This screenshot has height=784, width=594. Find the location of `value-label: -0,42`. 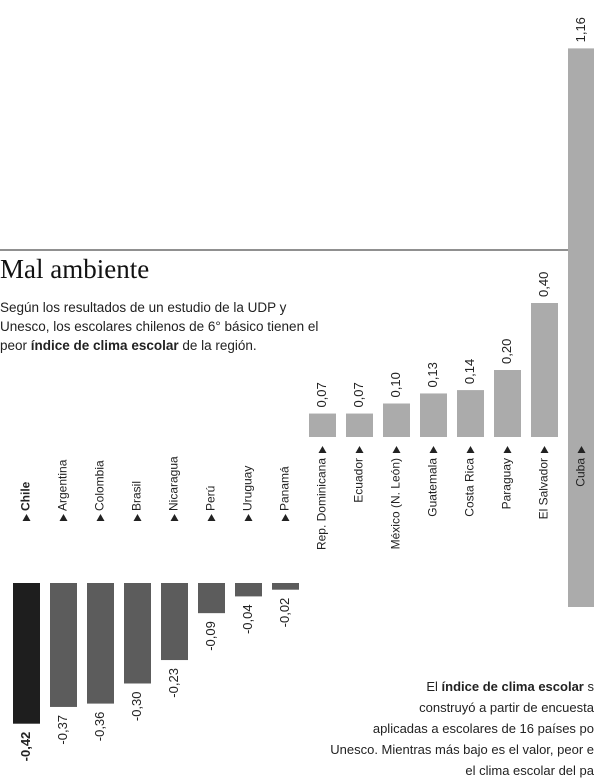

value-label: -0,42 is located at coordinates (25, 747).